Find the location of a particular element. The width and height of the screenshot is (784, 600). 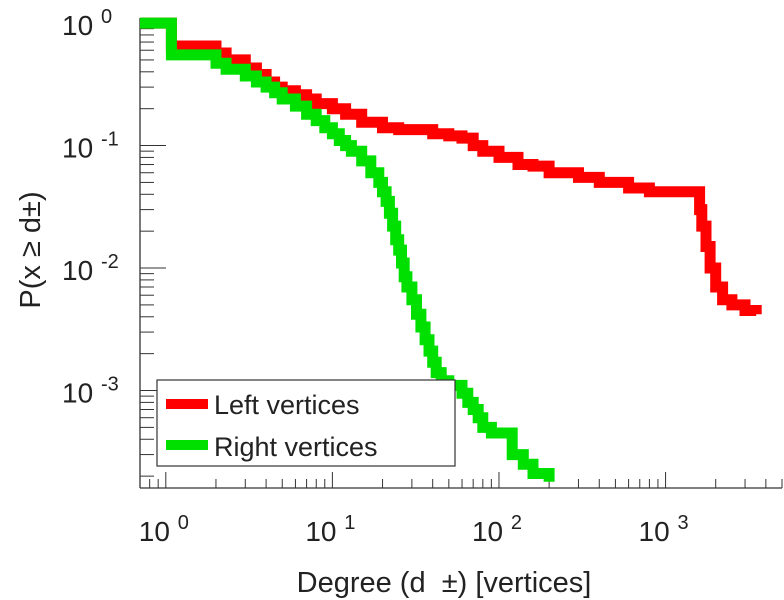

y-tick-label: 10 0 is located at coordinates (87, 23).